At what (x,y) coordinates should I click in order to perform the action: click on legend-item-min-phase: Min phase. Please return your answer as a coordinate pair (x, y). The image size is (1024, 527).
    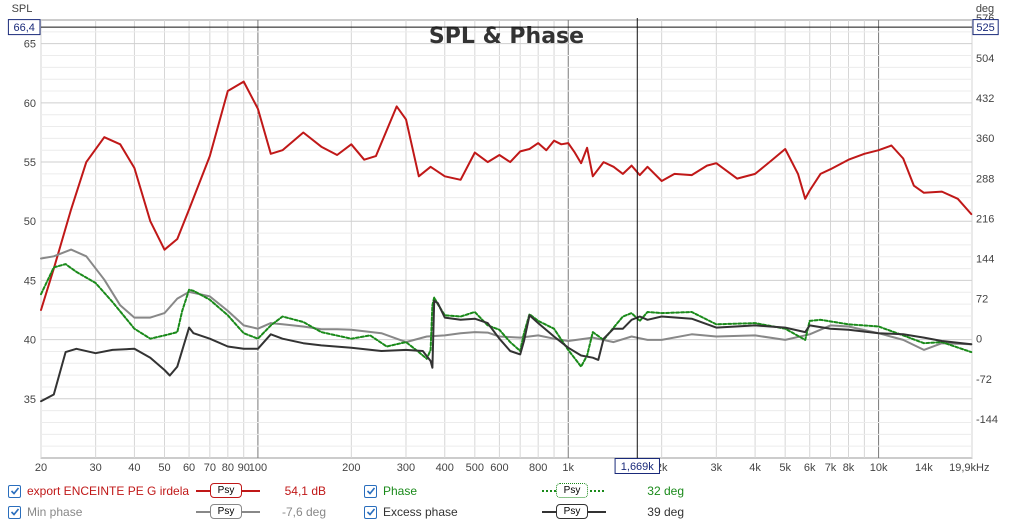
    Looking at the image, I should click on (45, 512).